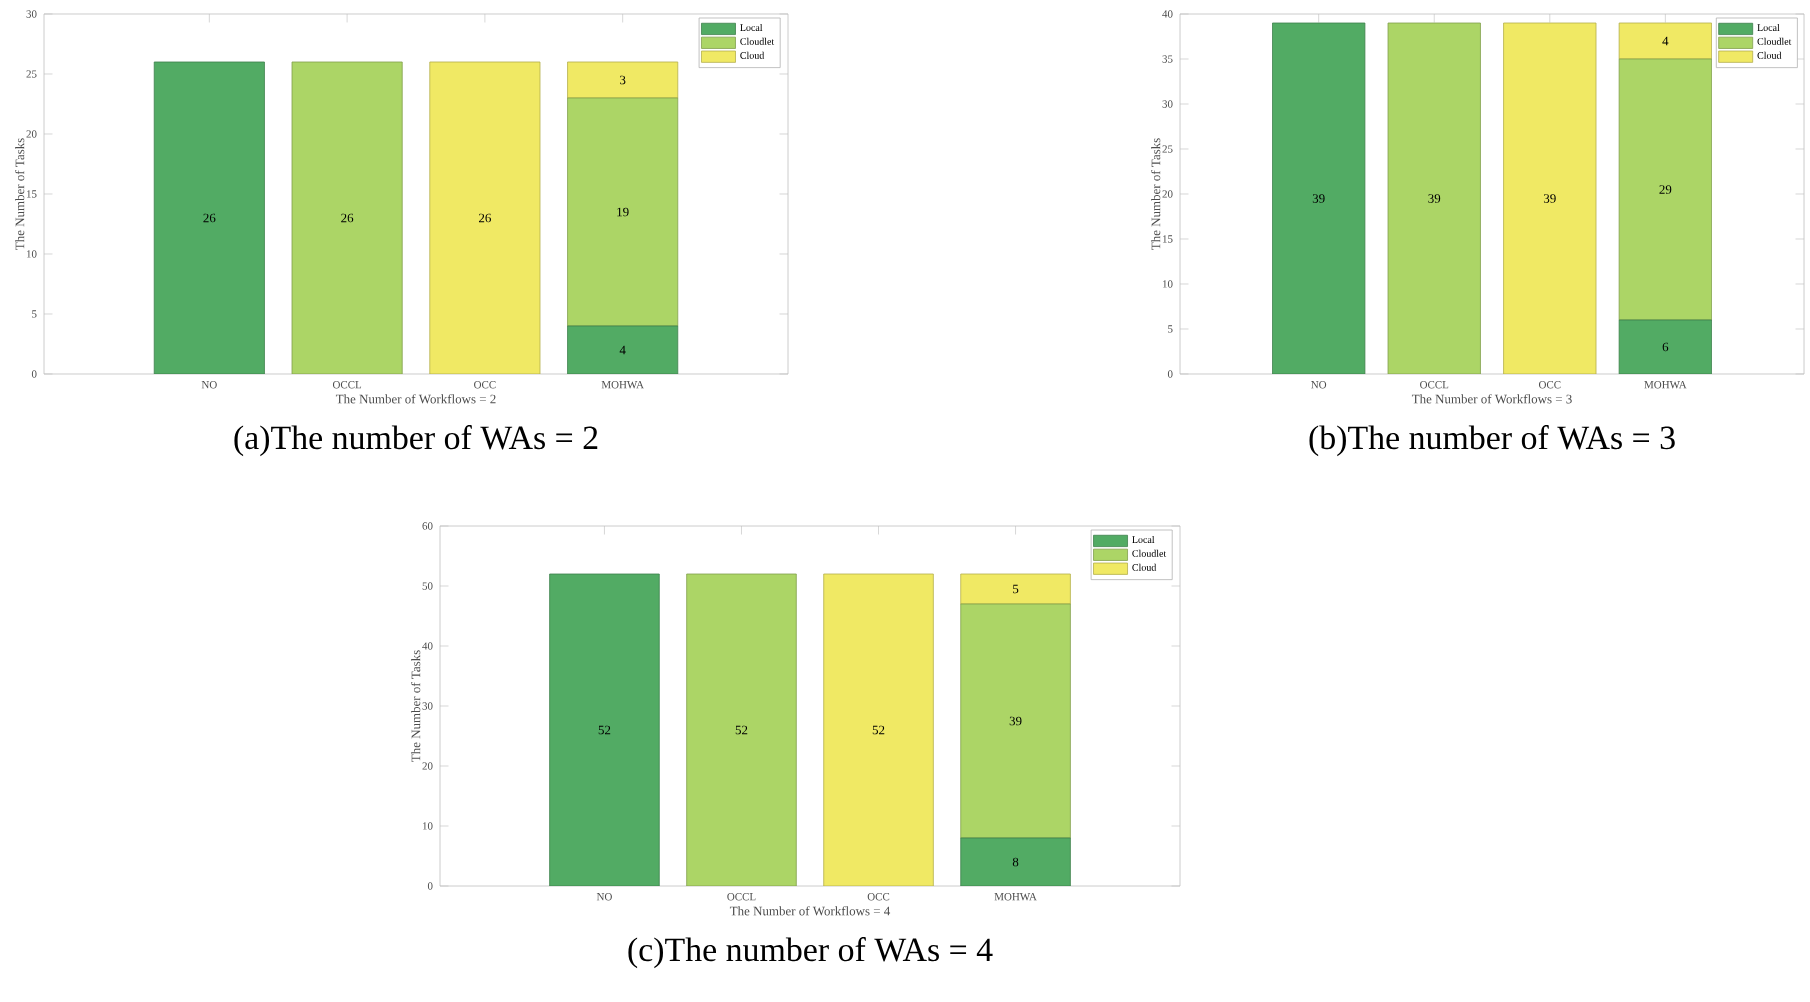 Image resolution: width=1810 pixels, height=1002 pixels. Describe the element at coordinates (1492, 441) in the screenshot. I see `text: (b)The number of WAs = 3` at that location.